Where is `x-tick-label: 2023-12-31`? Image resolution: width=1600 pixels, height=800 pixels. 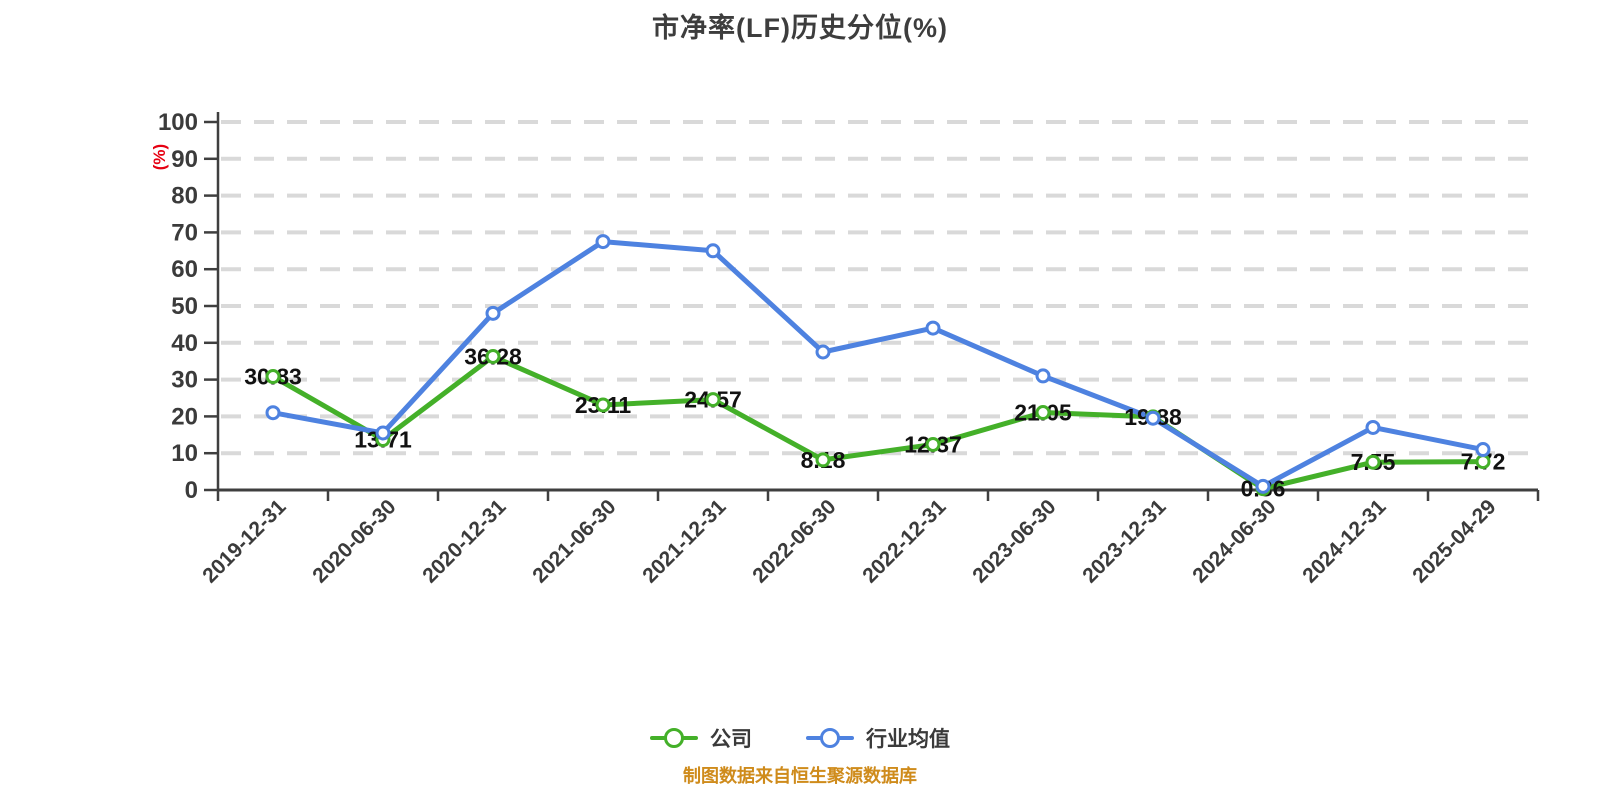
x-tick-label: 2023-12-31 is located at coordinates (1124, 541).